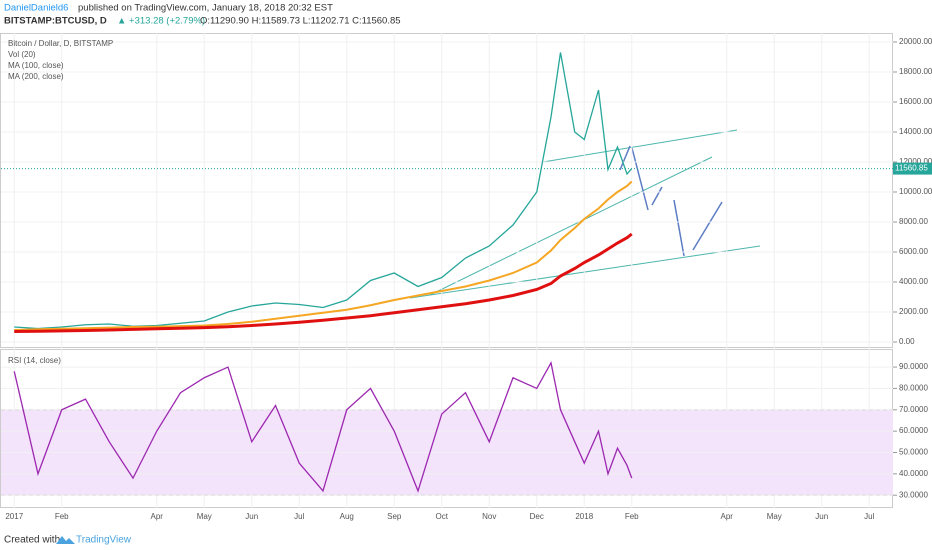  Describe the element at coordinates (60, 43) in the screenshot. I see `legend-entry: Bitcoin / Dollar, D, BITSTAMP` at that location.